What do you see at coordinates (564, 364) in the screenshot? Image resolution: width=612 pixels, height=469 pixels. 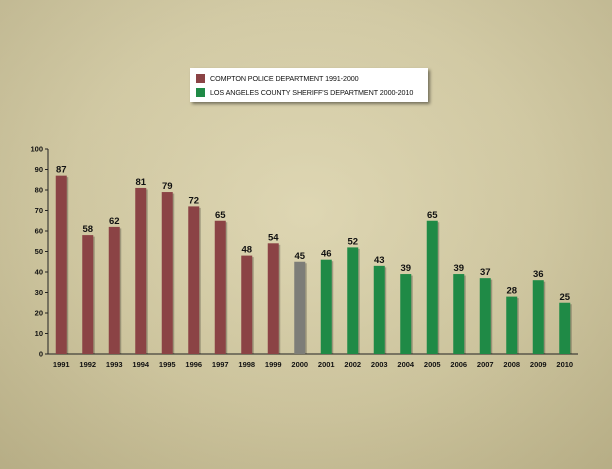 I see `x-tick-label: 2010` at bounding box center [564, 364].